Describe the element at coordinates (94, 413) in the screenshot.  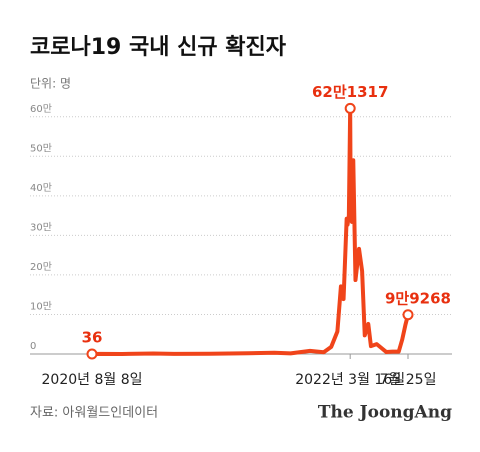
I see `source: 자료: 아워월드인데이터` at that location.